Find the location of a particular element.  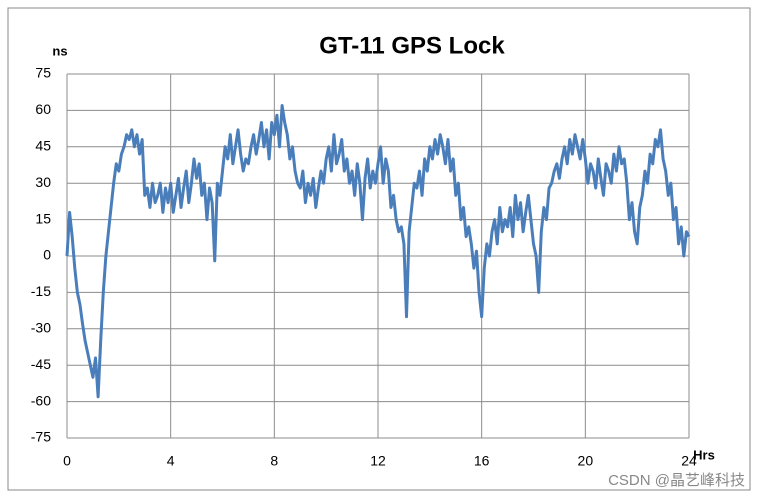

x-tick-label: 8 is located at coordinates (274, 461).